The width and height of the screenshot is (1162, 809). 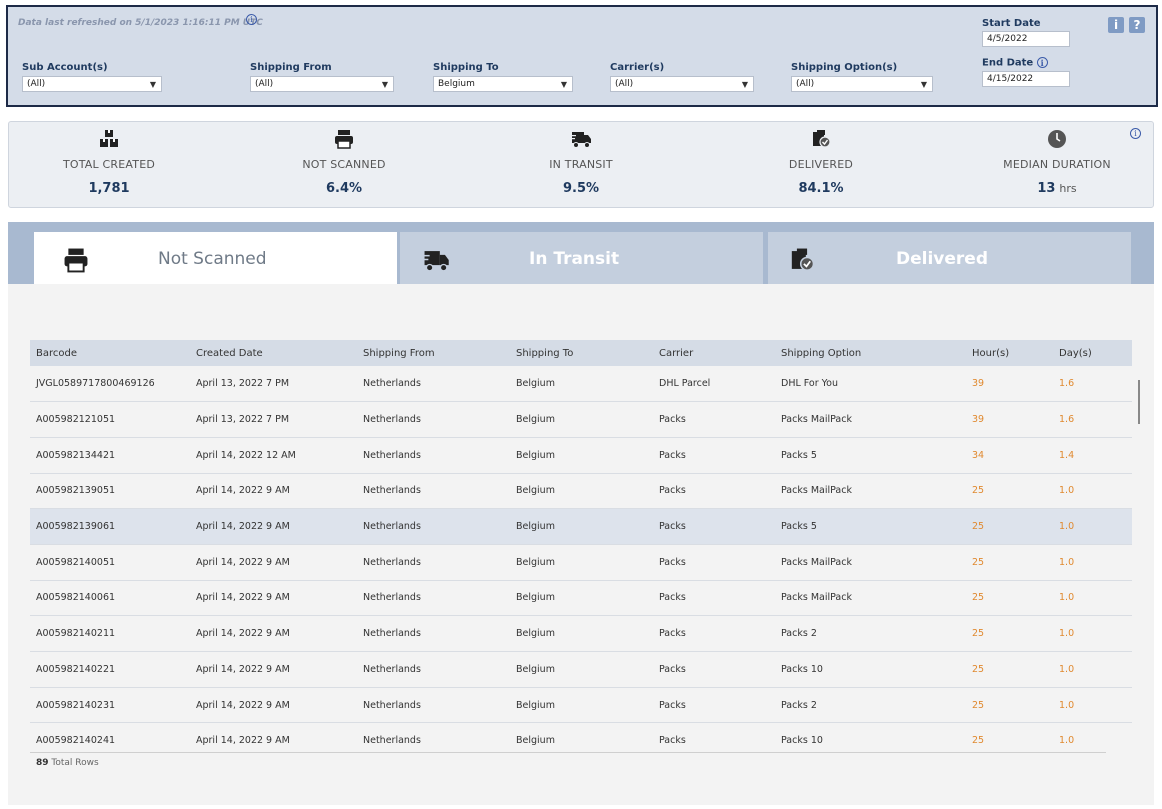 What do you see at coordinates (1137, 25) in the screenshot?
I see `help-button: ?` at bounding box center [1137, 25].